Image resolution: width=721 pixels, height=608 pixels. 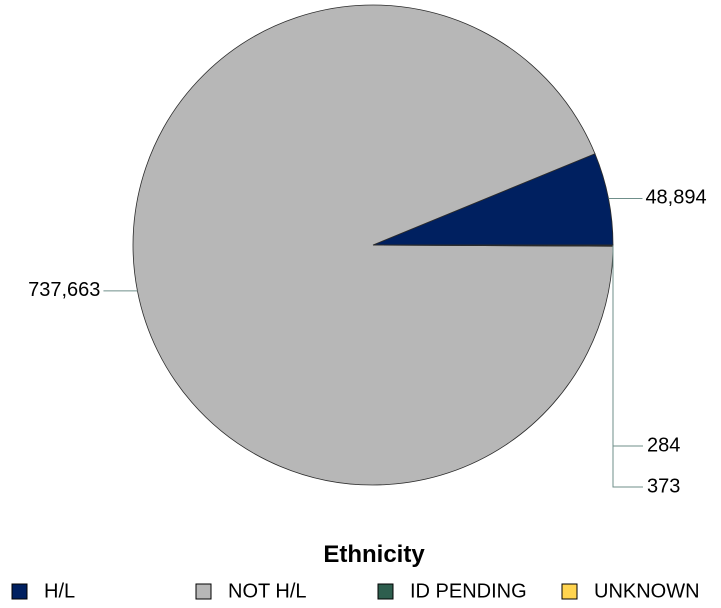 What do you see at coordinates (663, 486) in the screenshot?
I see `data-label-unknown: 373` at bounding box center [663, 486].